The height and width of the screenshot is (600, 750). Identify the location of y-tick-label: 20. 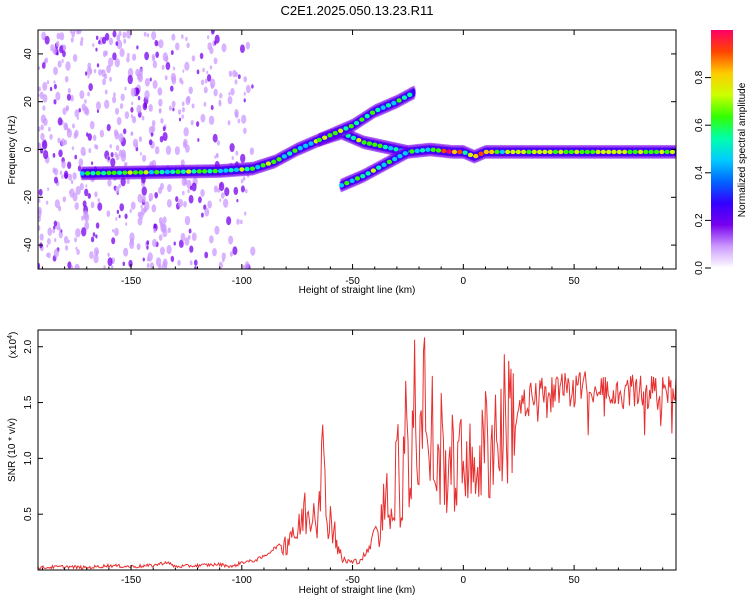
(28, 102).